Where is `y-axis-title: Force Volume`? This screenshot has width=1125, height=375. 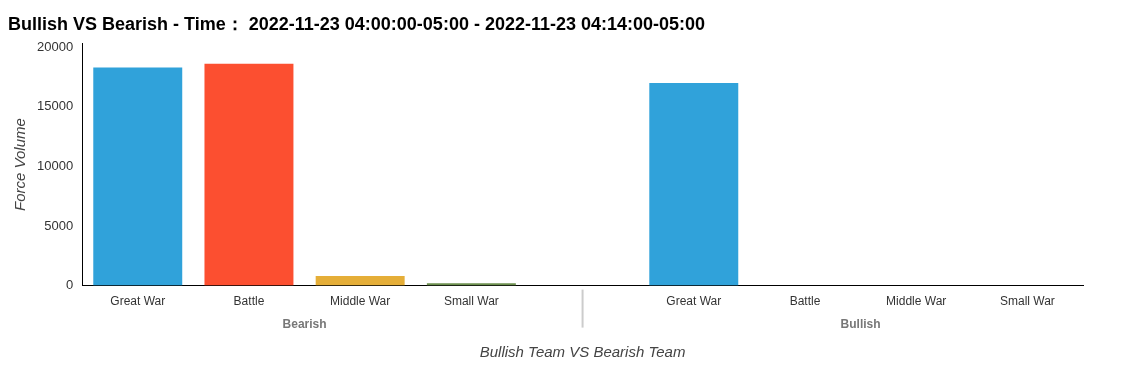 y-axis-title: Force Volume is located at coordinates (20, 165).